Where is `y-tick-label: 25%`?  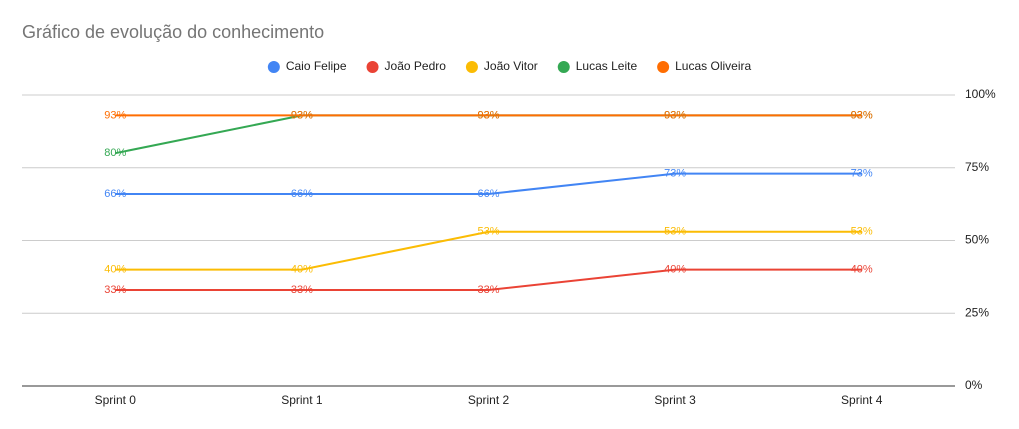
y-tick-label: 25% is located at coordinates (977, 312).